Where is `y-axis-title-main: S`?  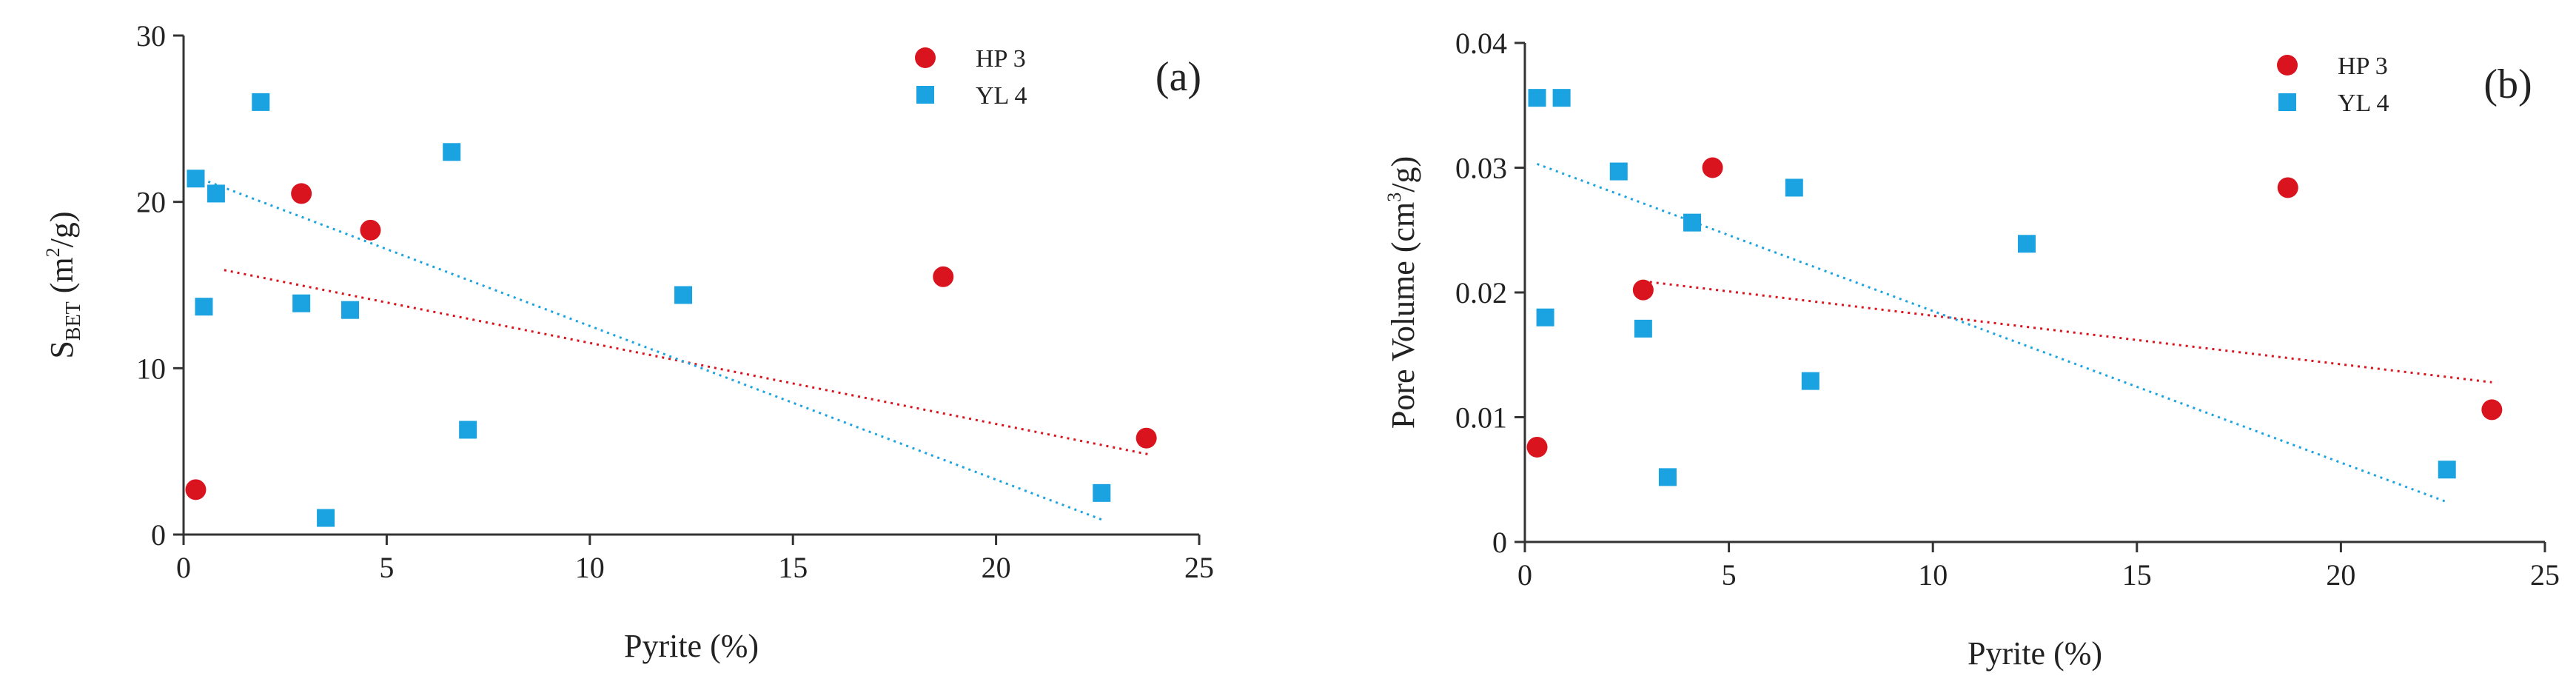
y-axis-title-main: S is located at coordinates (62, 349).